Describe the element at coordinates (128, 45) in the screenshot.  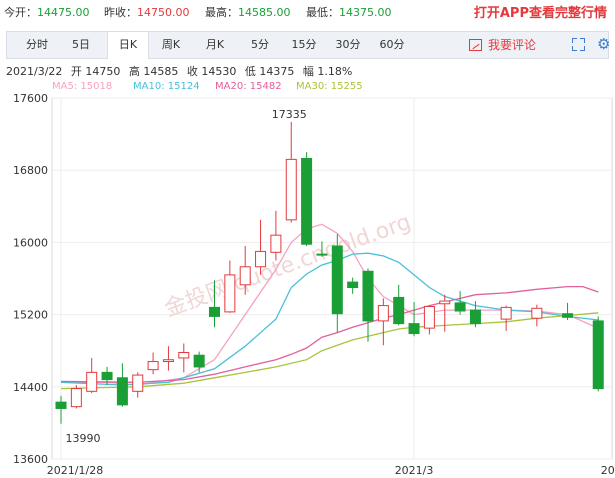
I see `tab-daily-k: 日K` at that location.